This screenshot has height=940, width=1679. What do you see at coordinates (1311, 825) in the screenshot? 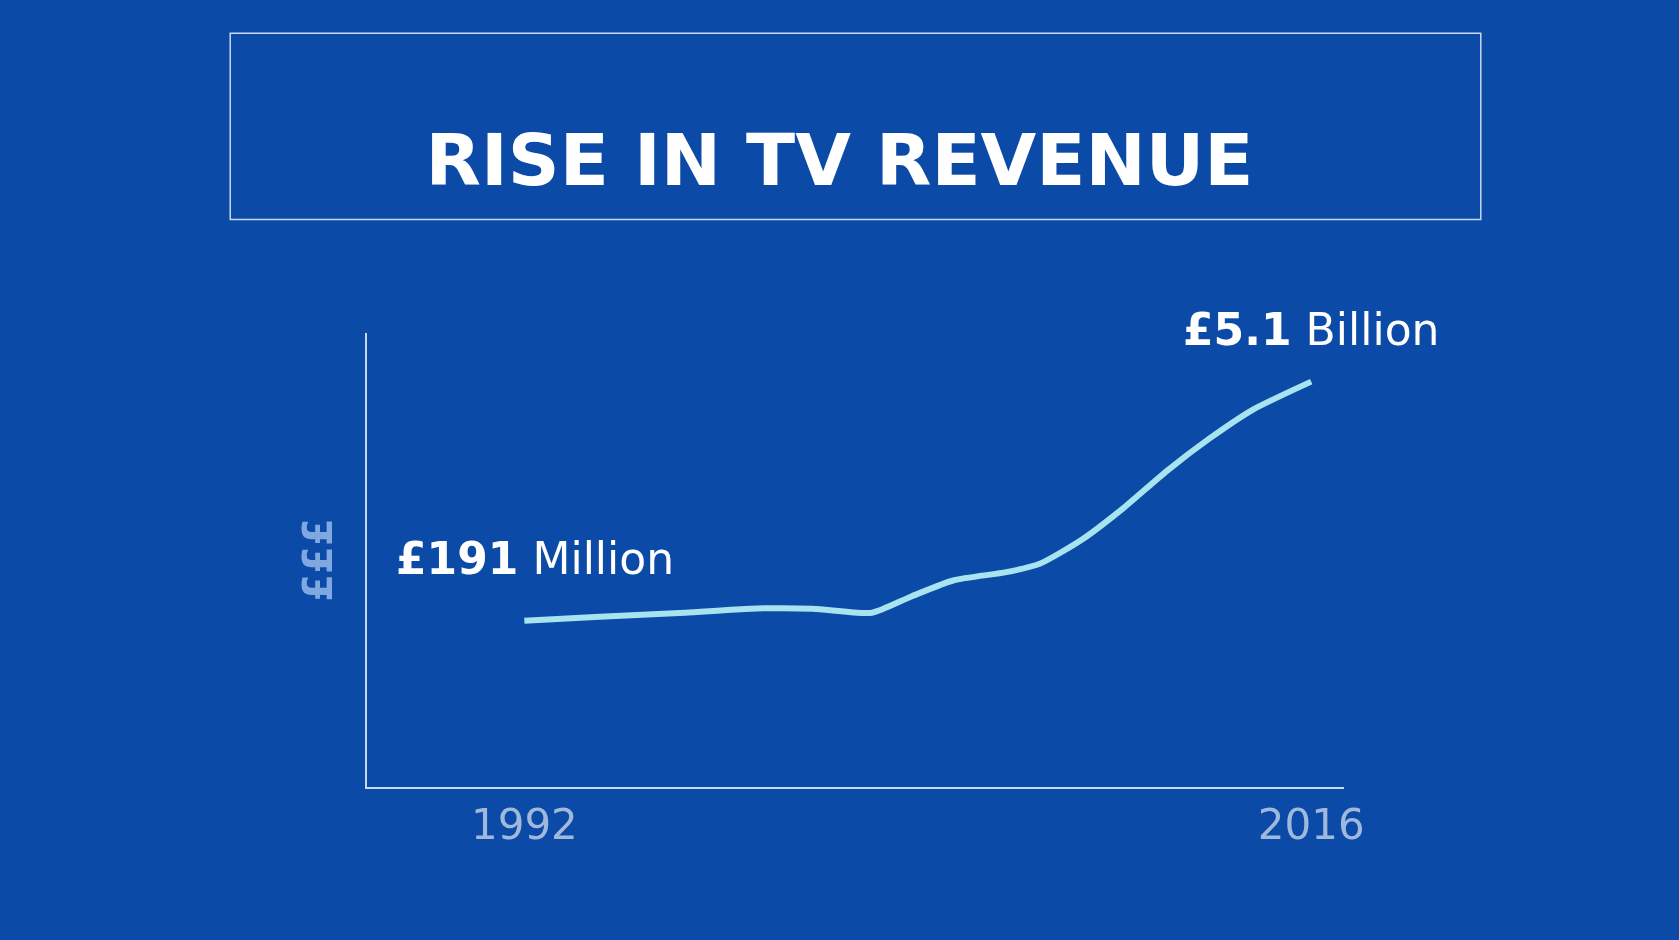
I see `x-tick-label: 2016` at bounding box center [1311, 825].